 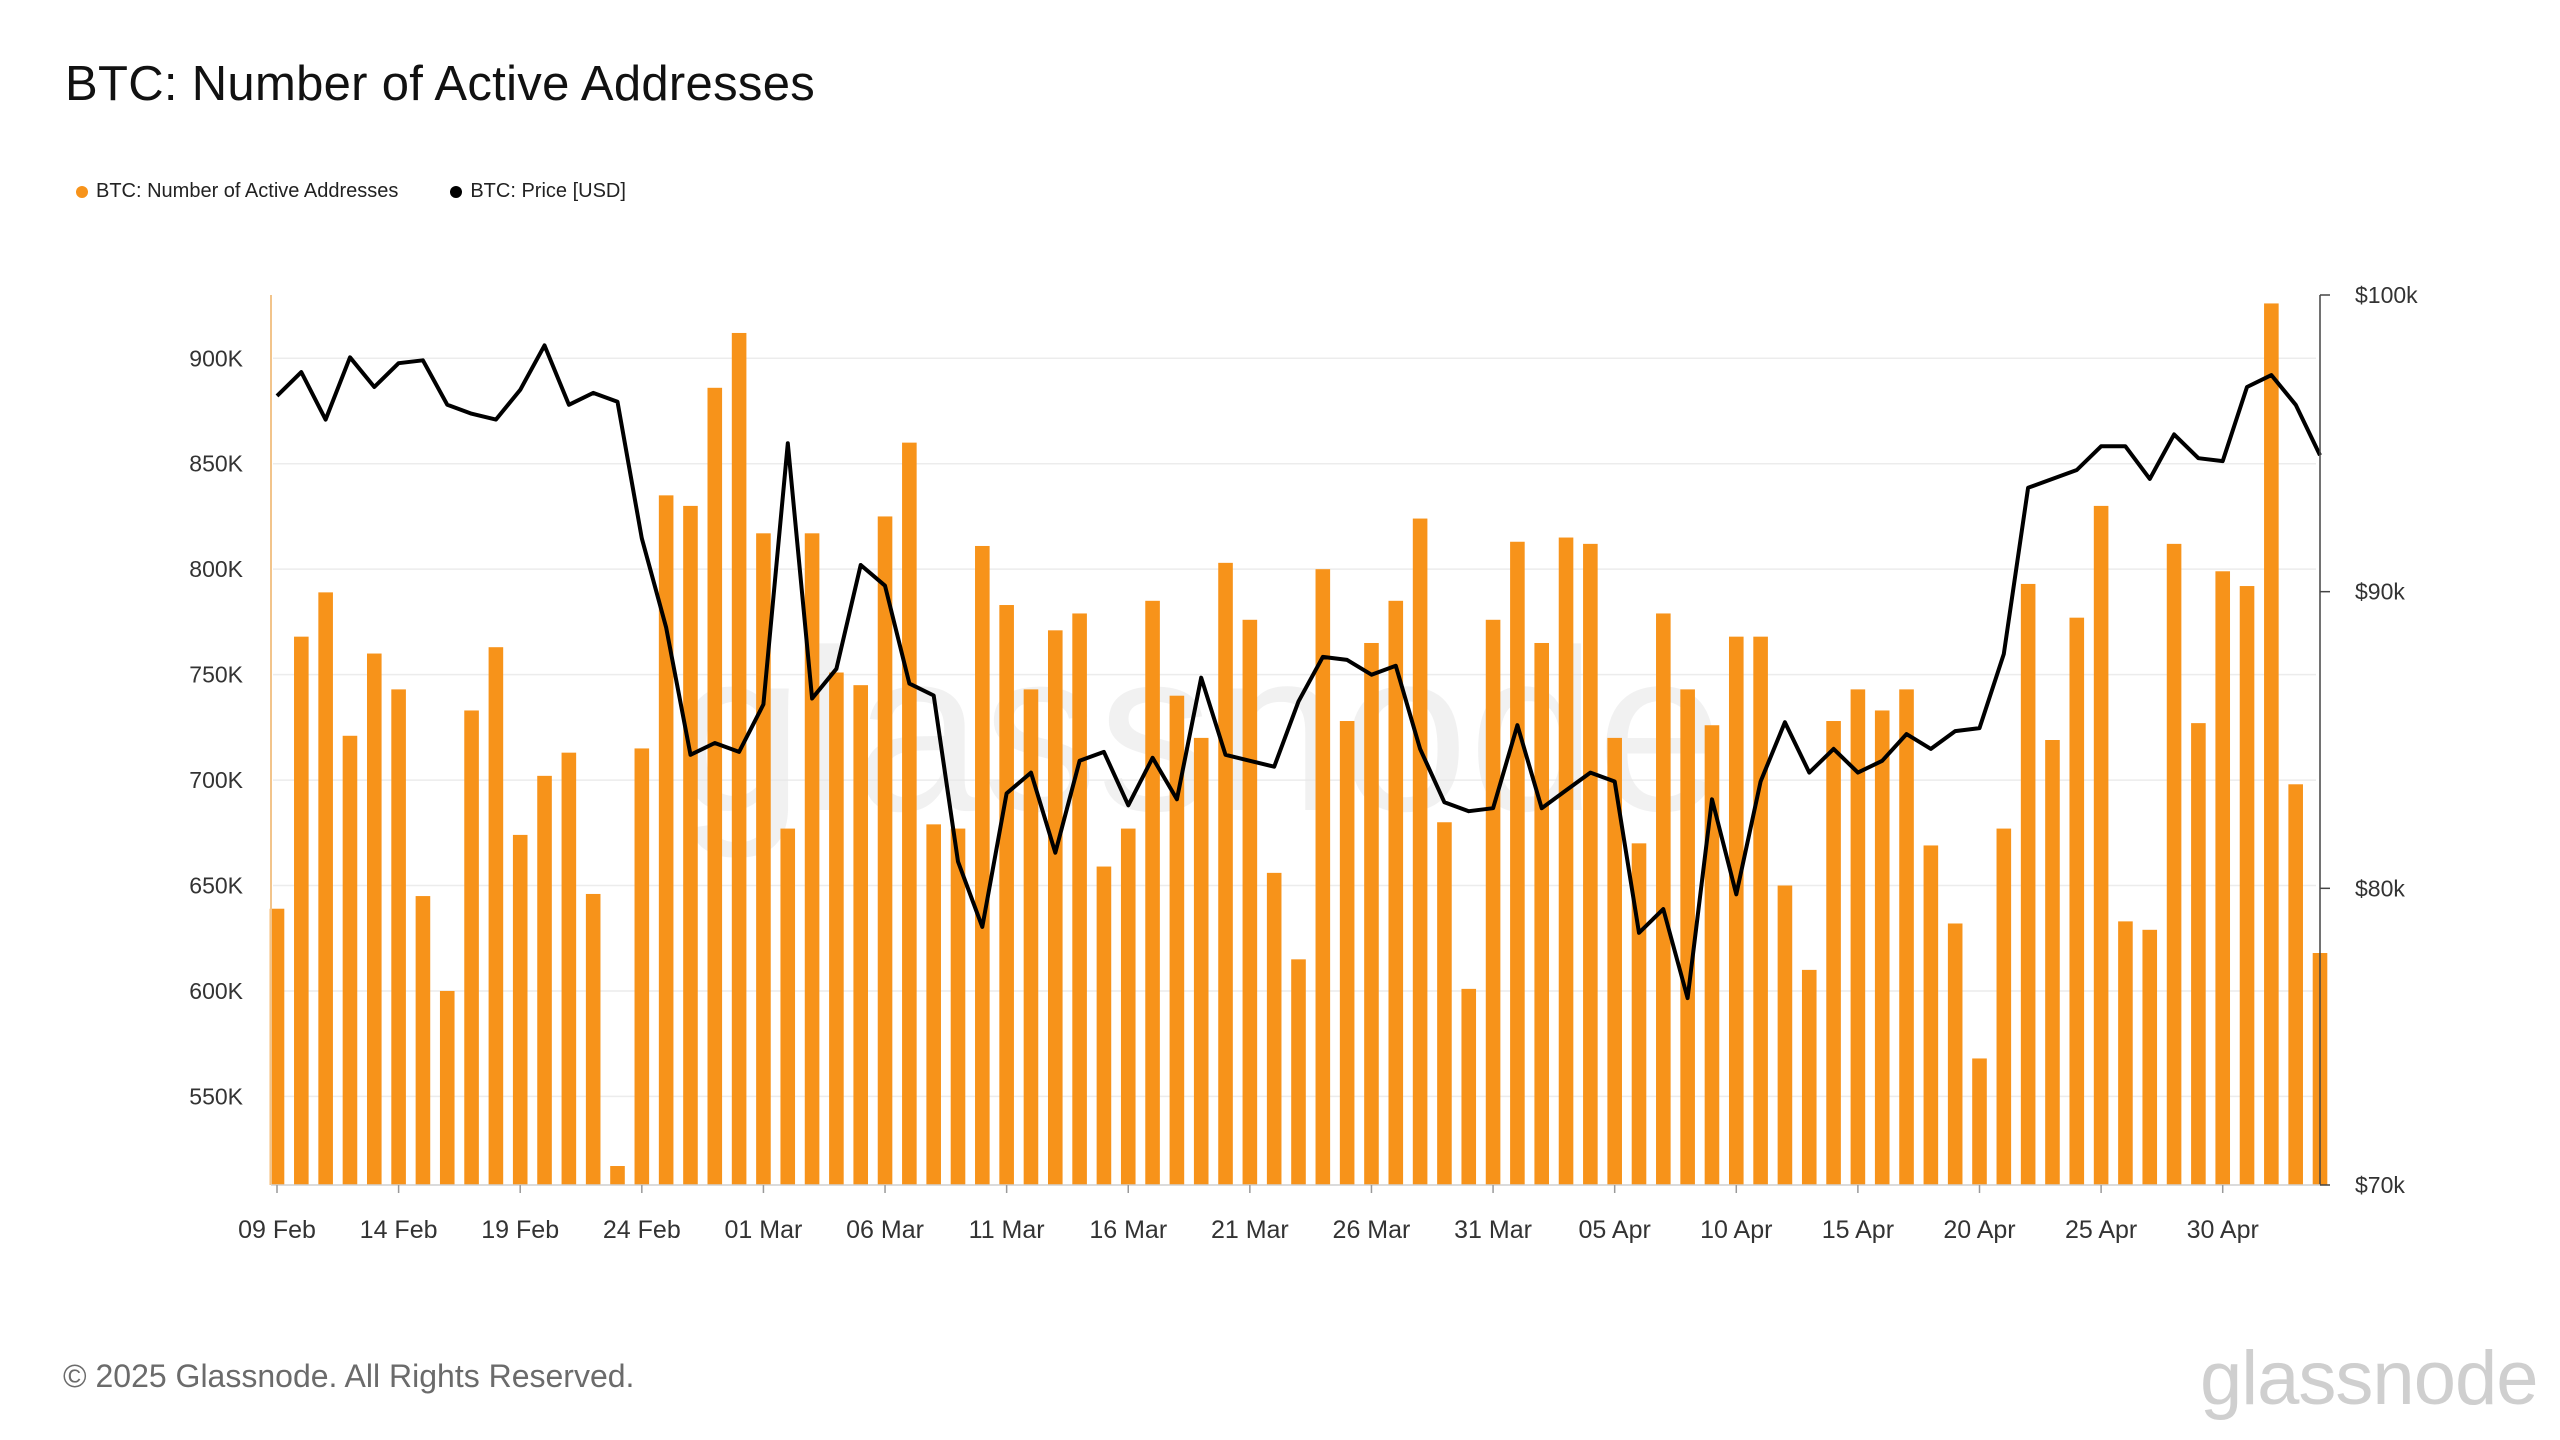 What do you see at coordinates (216, 464) in the screenshot?
I see `y-left-tick-label: 850K` at bounding box center [216, 464].